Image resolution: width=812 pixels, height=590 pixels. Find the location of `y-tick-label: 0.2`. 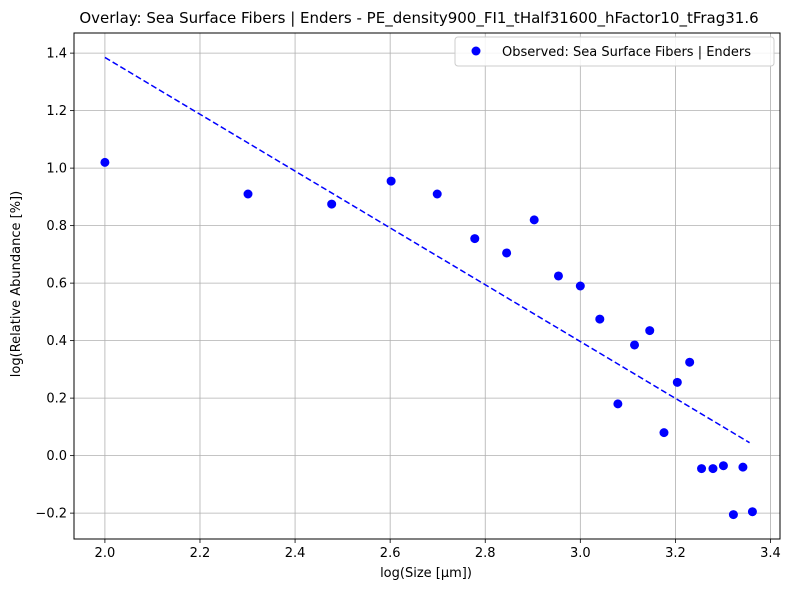

y-tick-label: 0.2 is located at coordinates (56, 399).